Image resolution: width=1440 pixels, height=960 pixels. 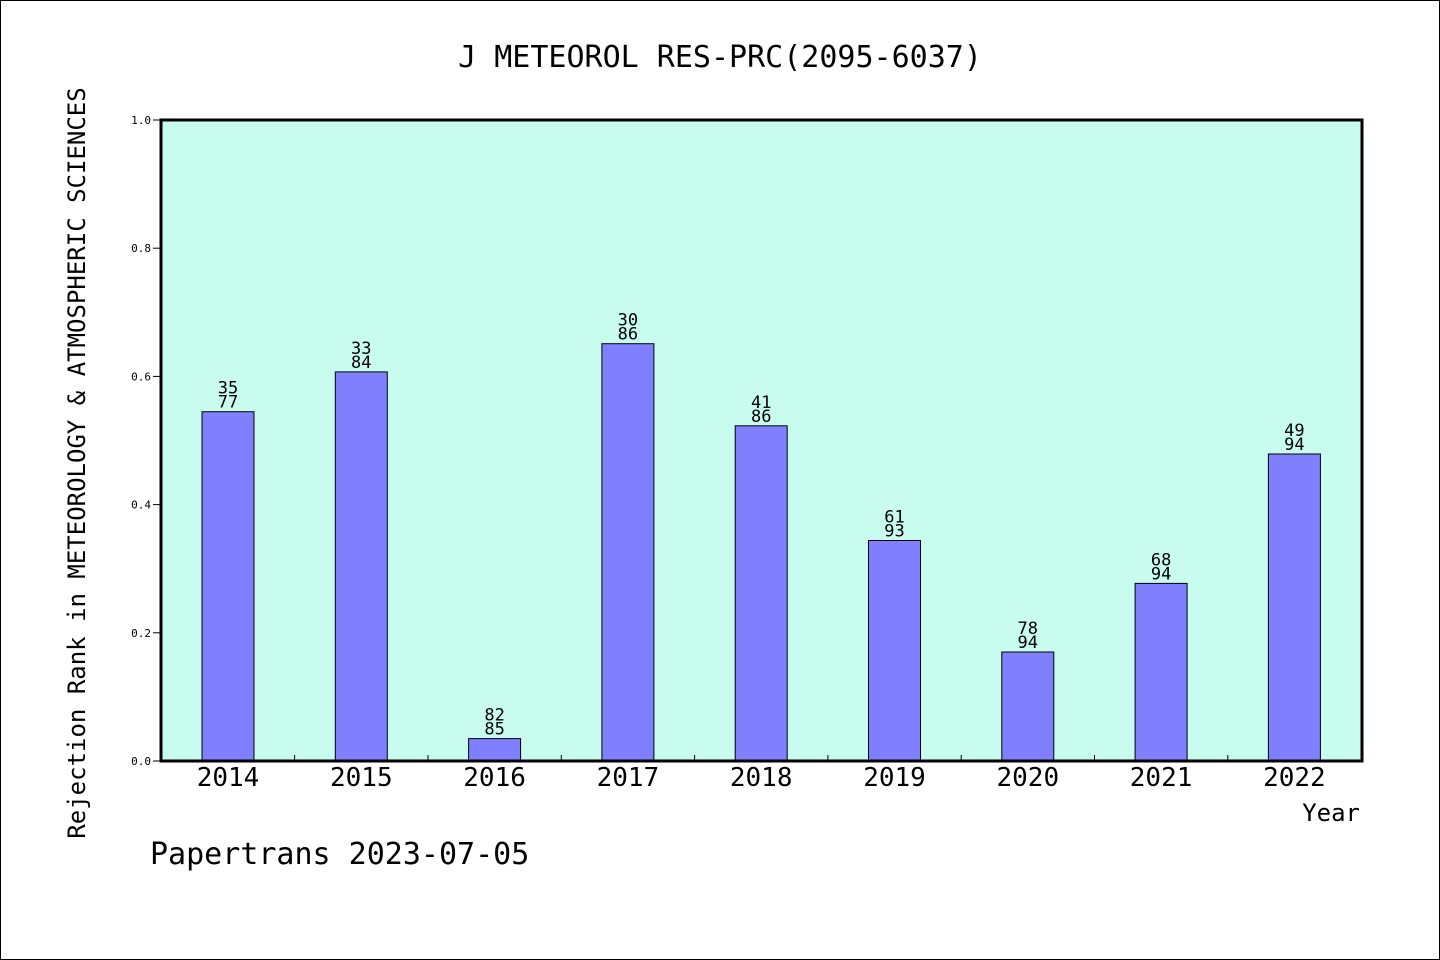 I want to click on footer-text: Papertrans 2023-07-05, so click(x=339, y=854).